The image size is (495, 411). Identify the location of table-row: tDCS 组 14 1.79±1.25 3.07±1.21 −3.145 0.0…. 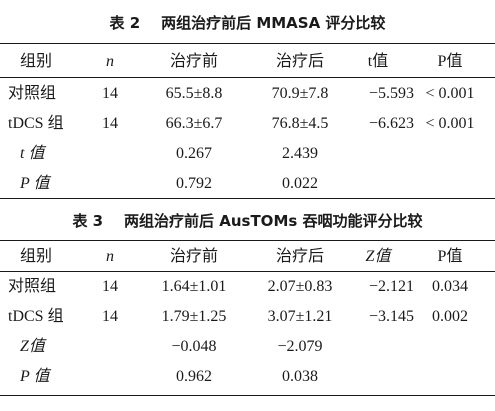
(247, 317).